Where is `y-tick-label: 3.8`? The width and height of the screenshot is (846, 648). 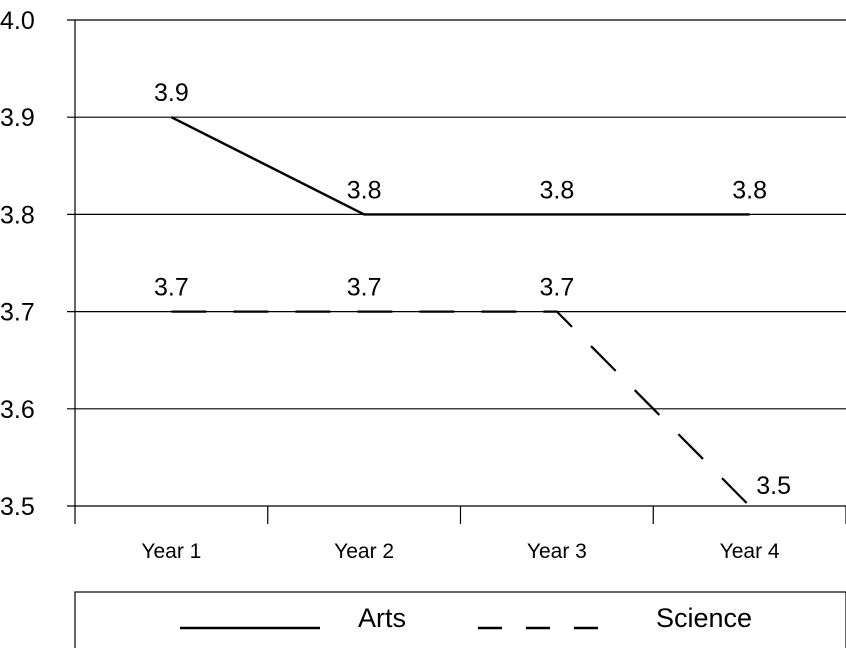 y-tick-label: 3.8 is located at coordinates (17, 215).